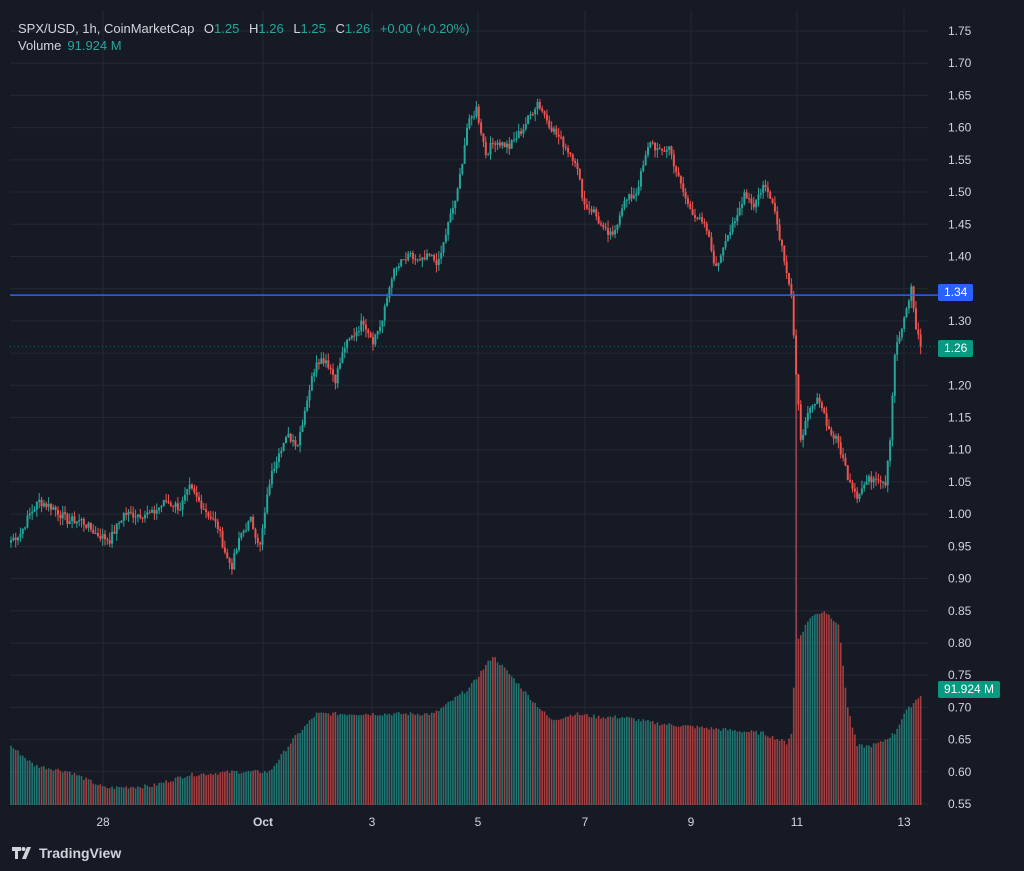  What do you see at coordinates (340, 28) in the screenshot?
I see `close-label: C` at bounding box center [340, 28].